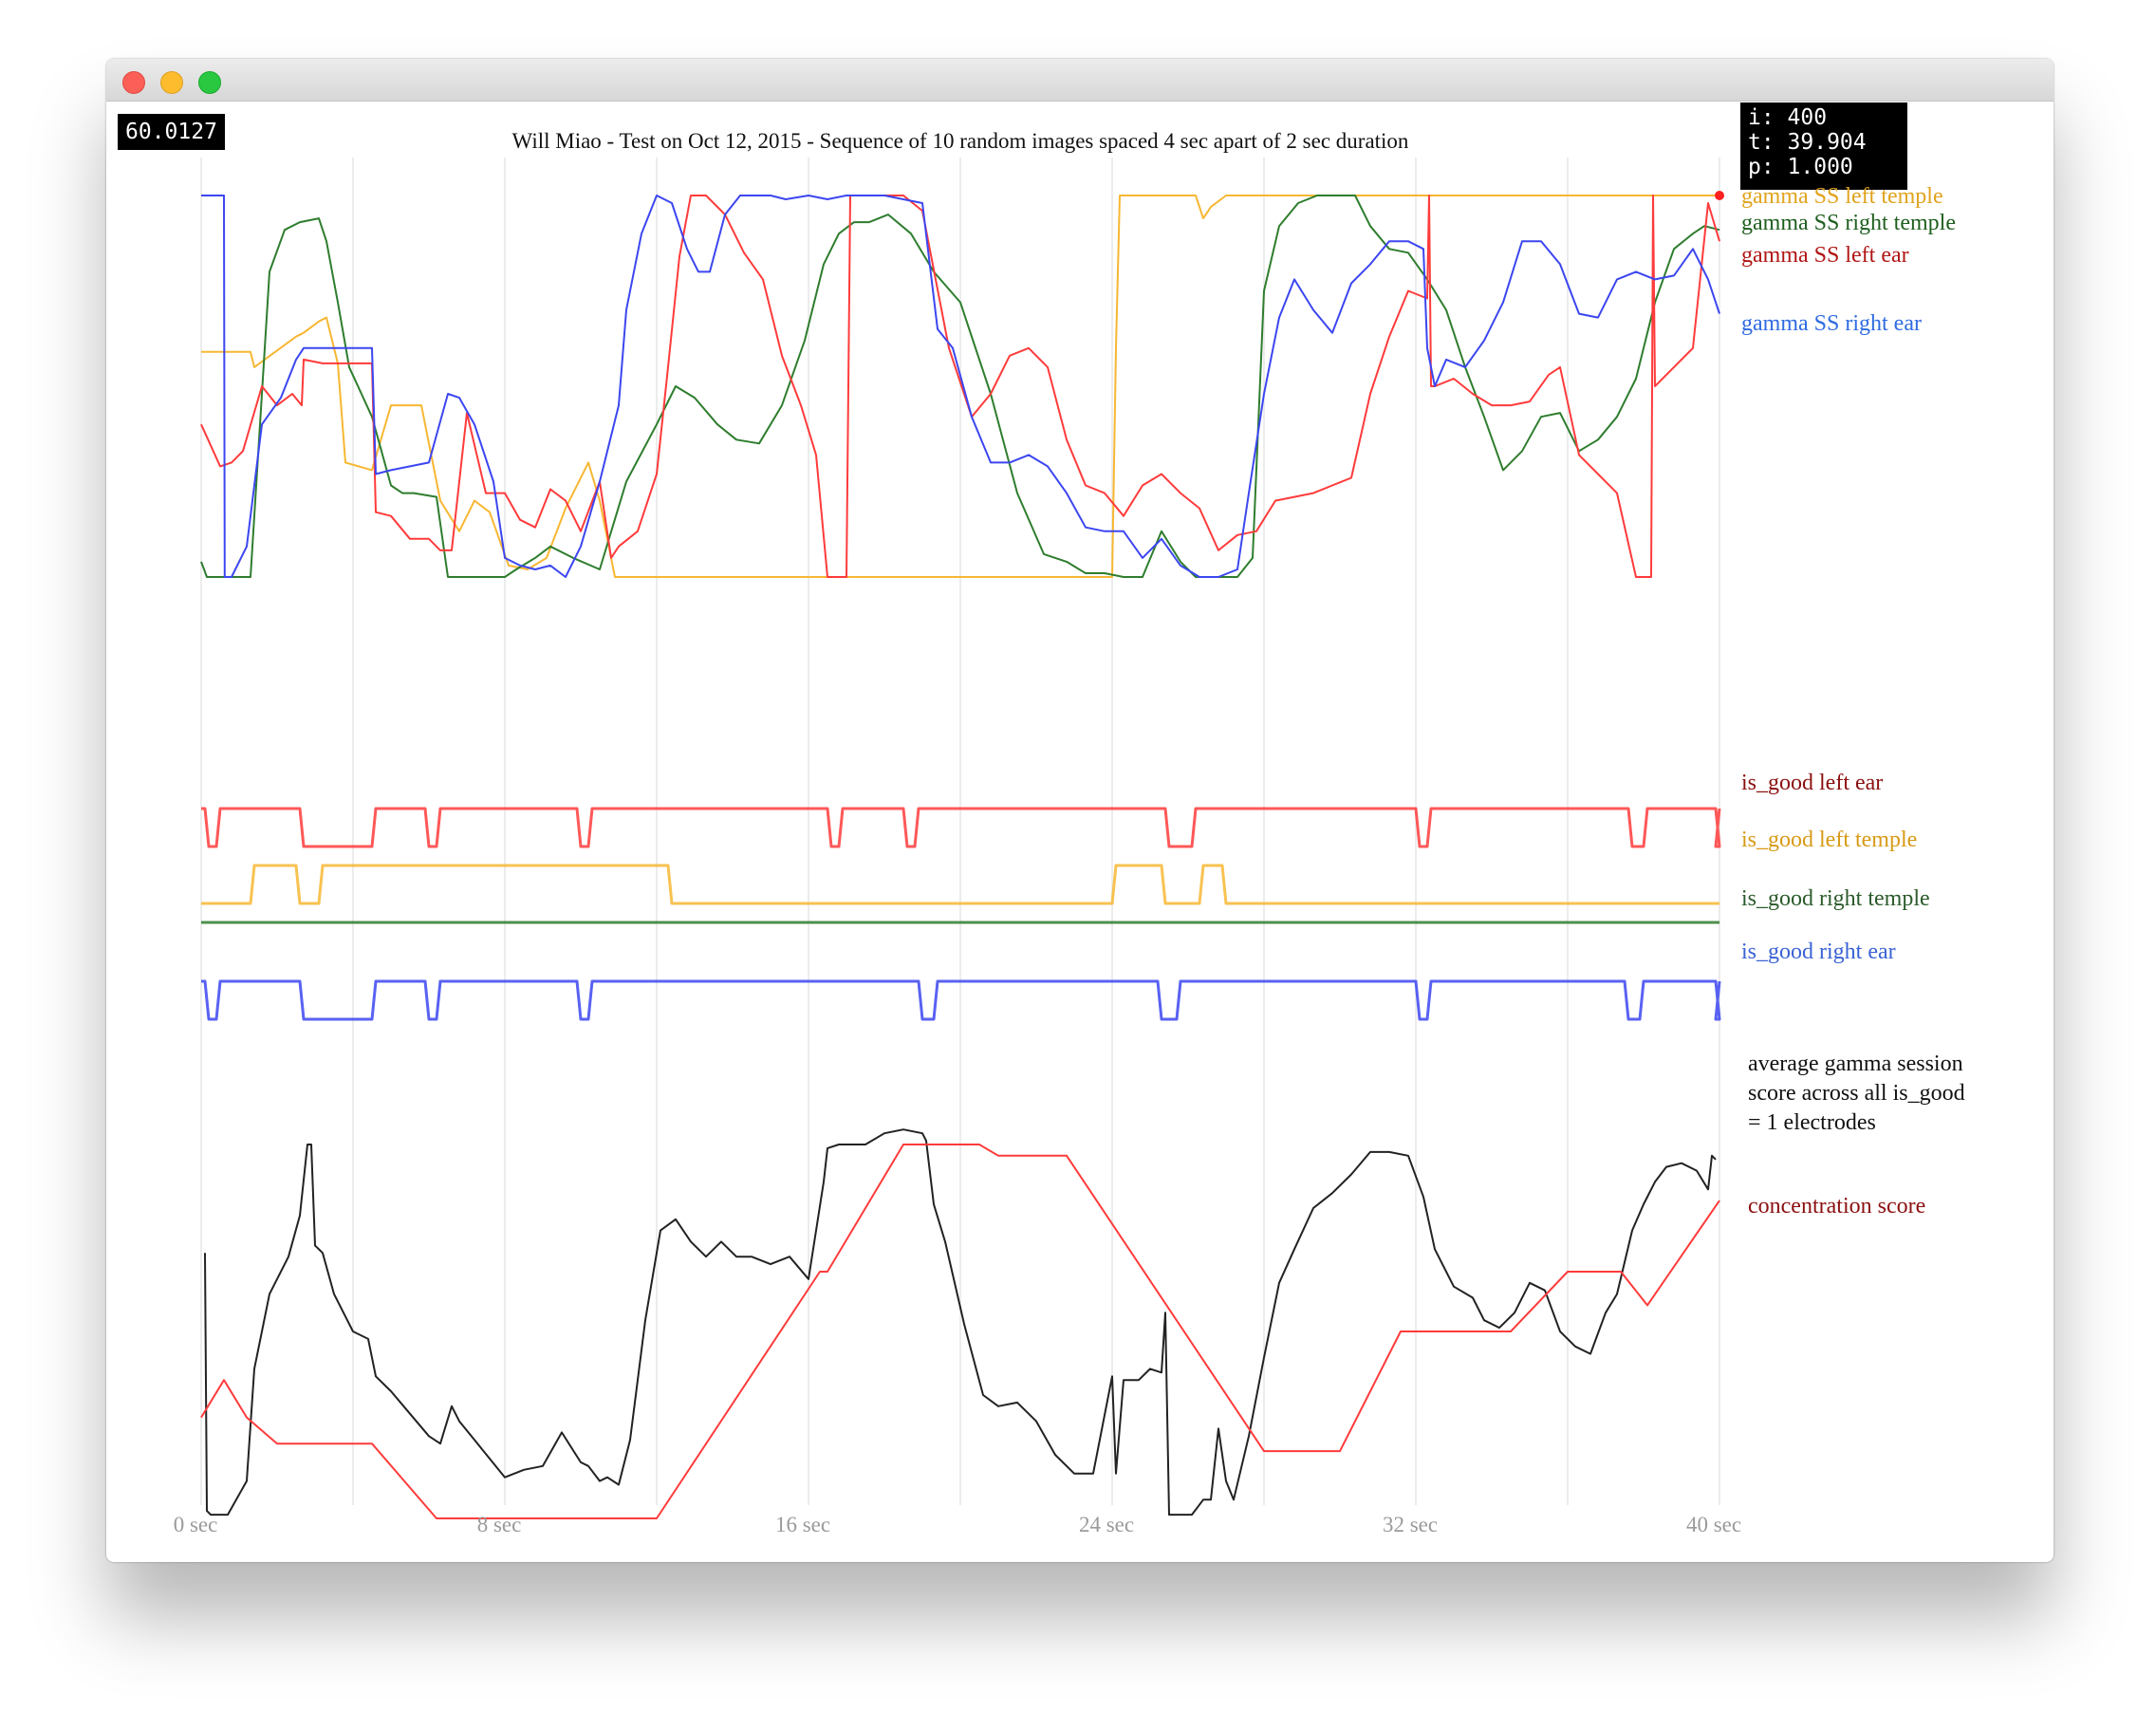 The width and height of the screenshot is (2156, 1712). What do you see at coordinates (171, 83) in the screenshot?
I see `minimize-window-button` at bounding box center [171, 83].